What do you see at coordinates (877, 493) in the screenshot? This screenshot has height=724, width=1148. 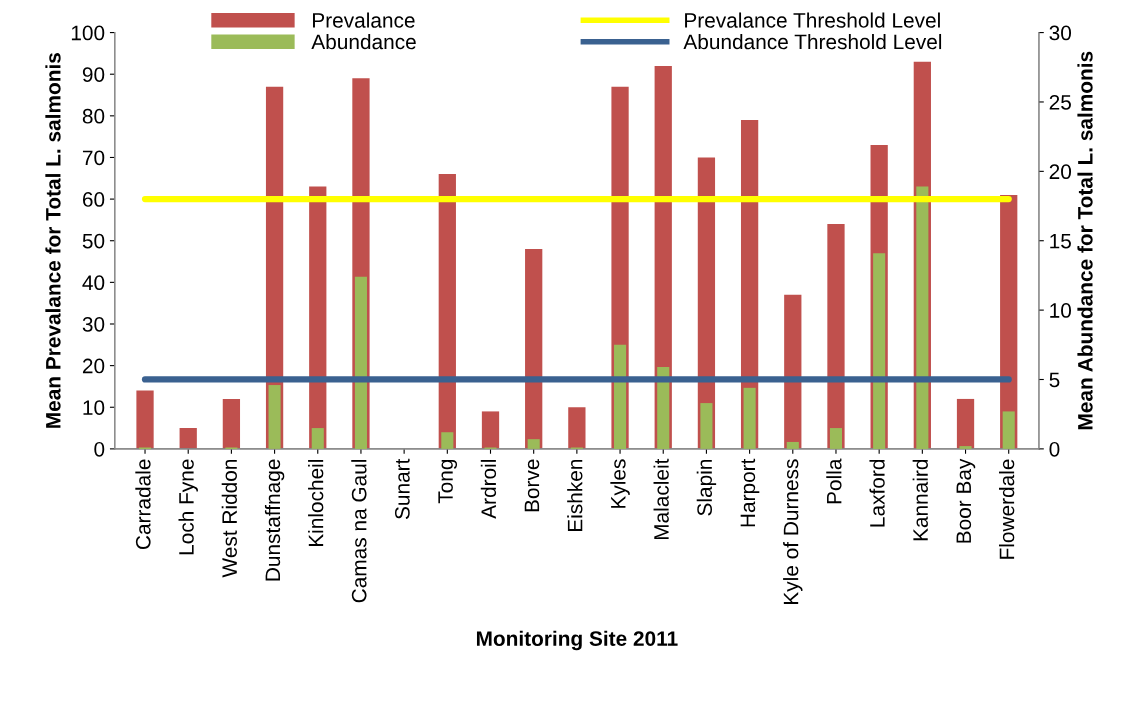 I see `x-tick-label: Laxford` at bounding box center [877, 493].